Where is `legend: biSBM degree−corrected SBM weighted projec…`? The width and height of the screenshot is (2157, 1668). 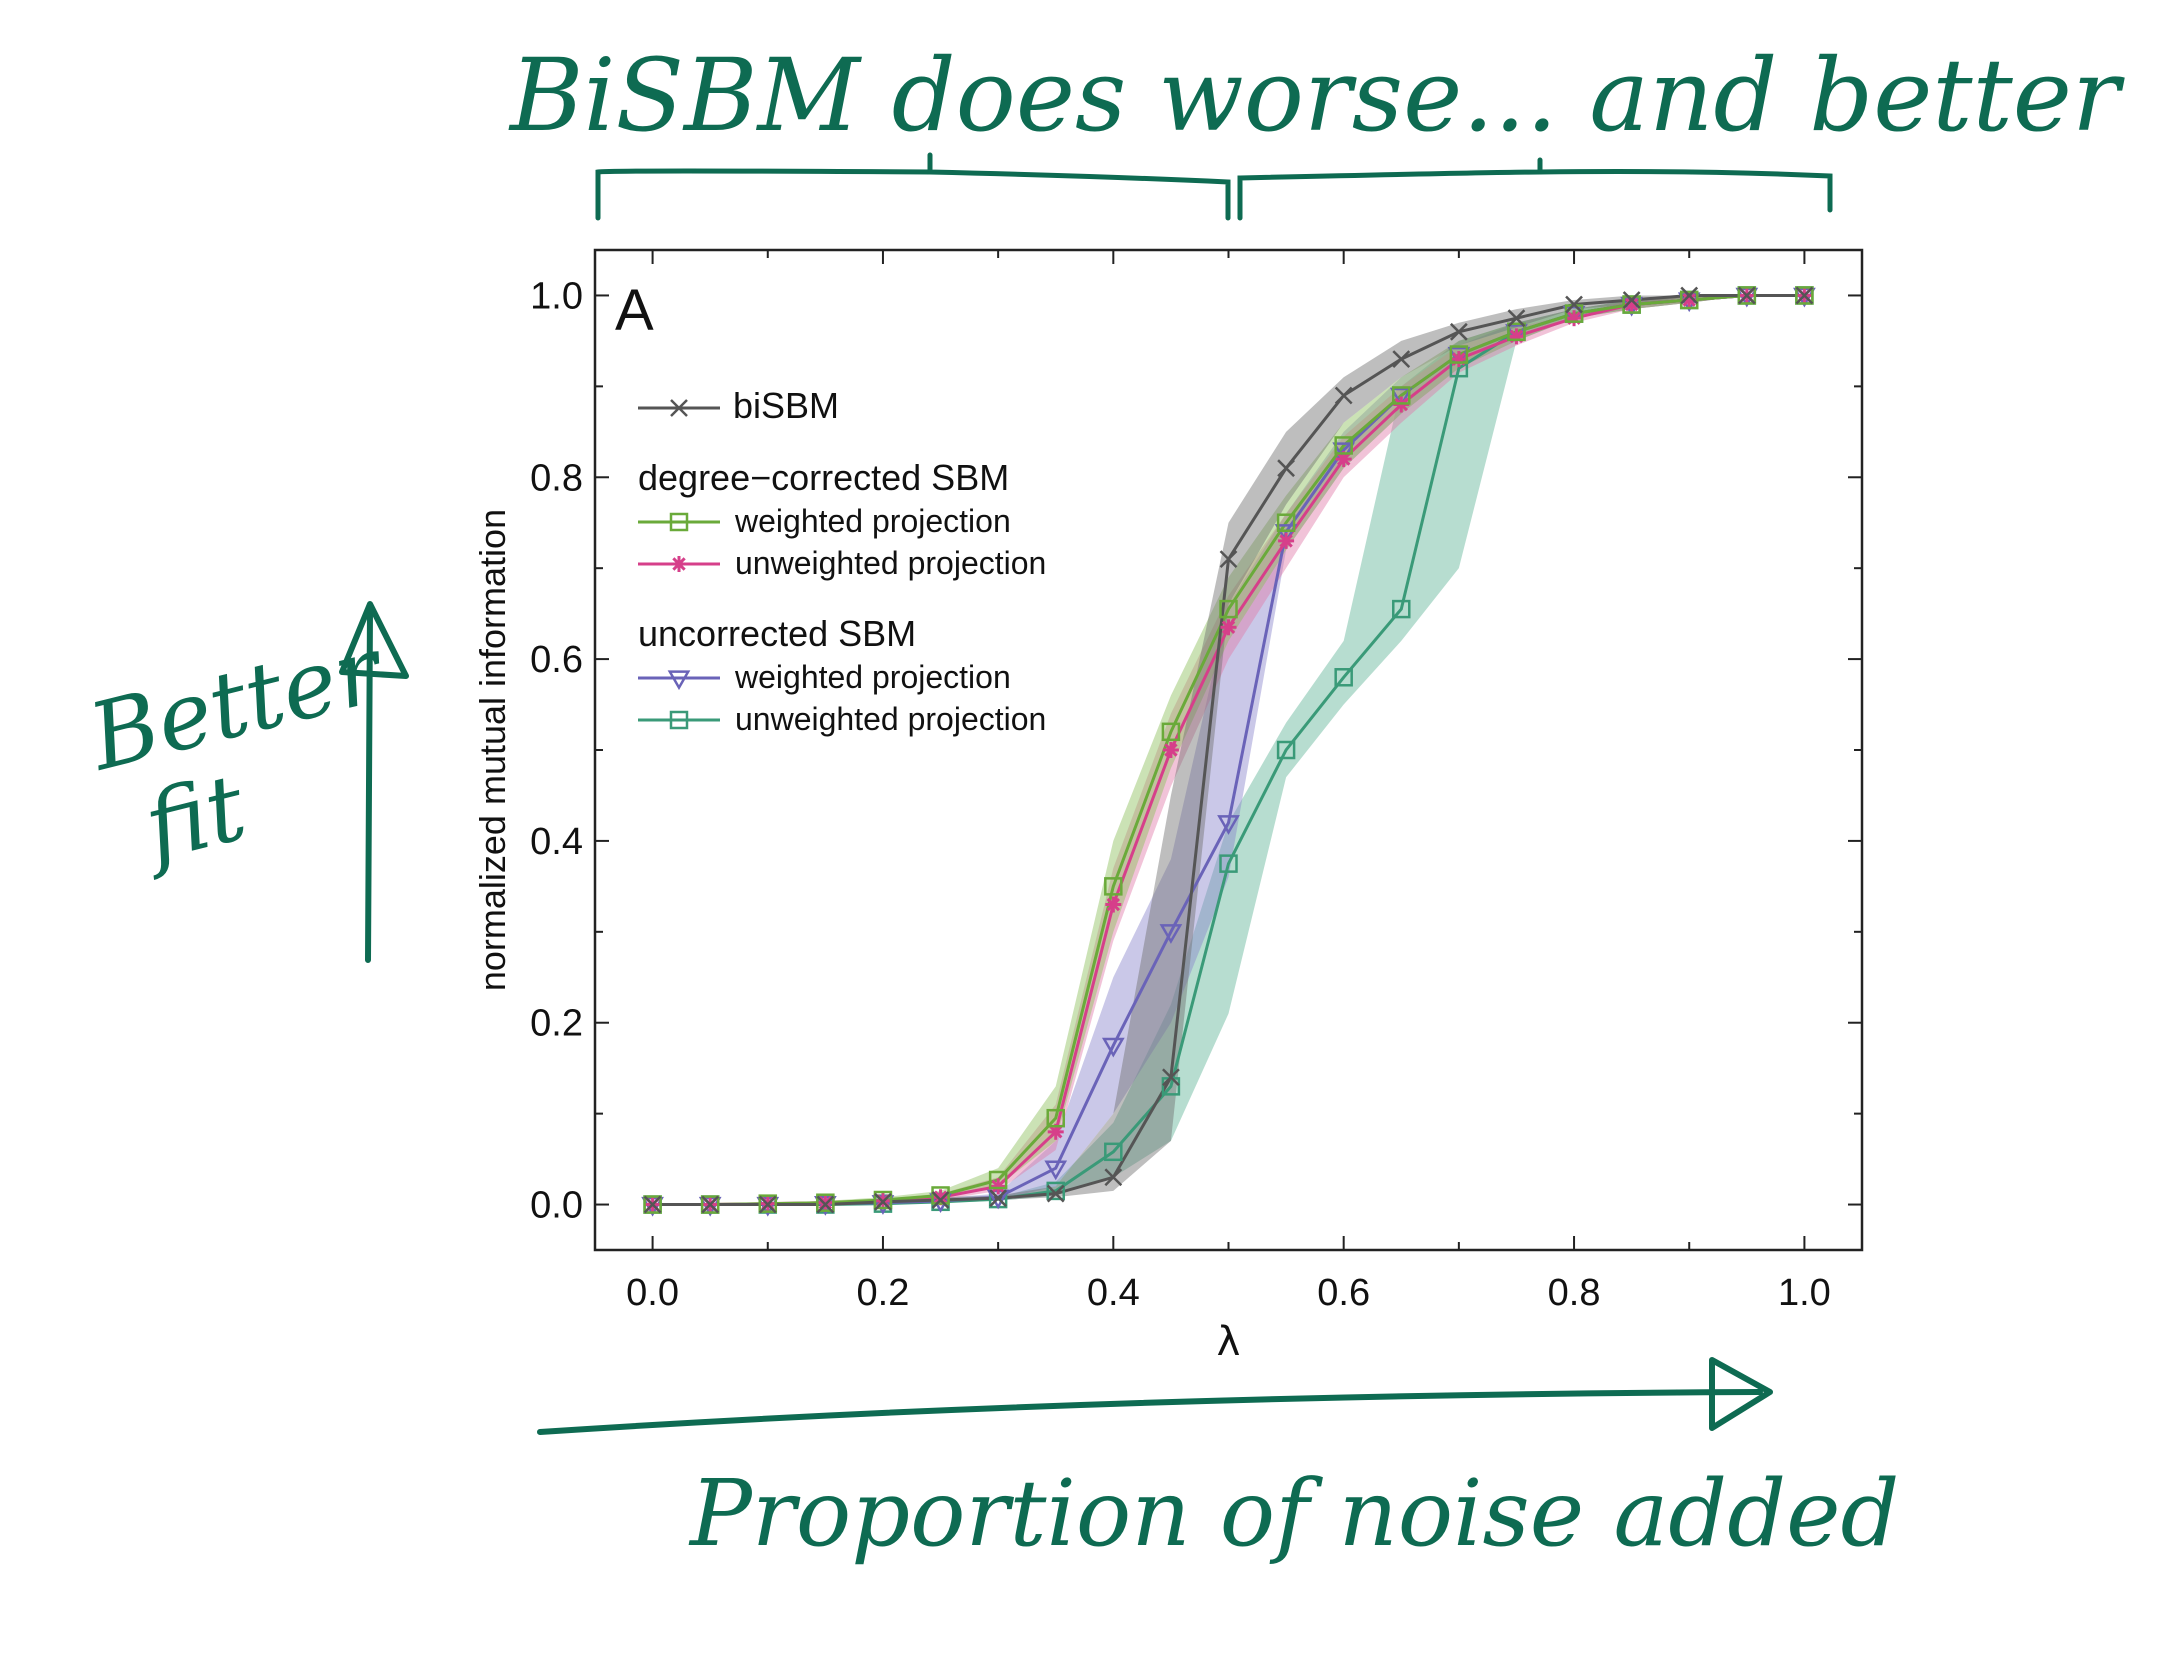 legend: biSBM degree−corrected SBM weighted projec… is located at coordinates (842, 561).